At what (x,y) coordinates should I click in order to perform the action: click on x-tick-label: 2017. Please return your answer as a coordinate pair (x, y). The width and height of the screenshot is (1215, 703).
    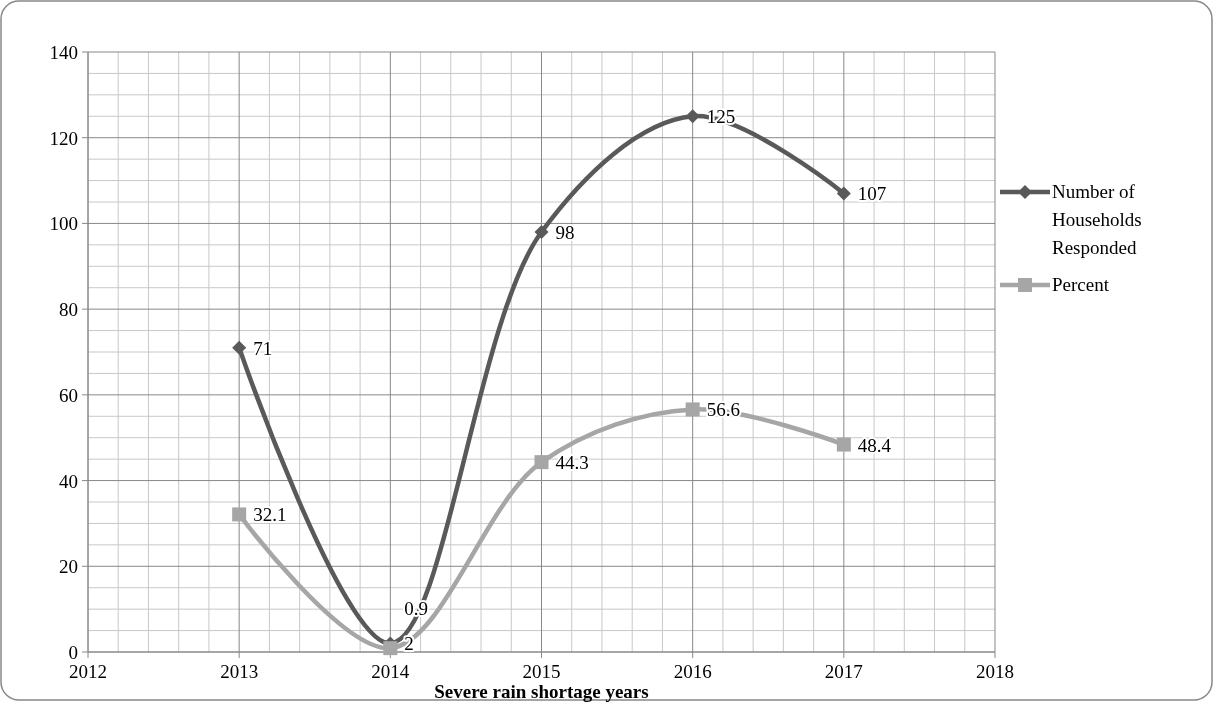
    Looking at the image, I should click on (843, 671).